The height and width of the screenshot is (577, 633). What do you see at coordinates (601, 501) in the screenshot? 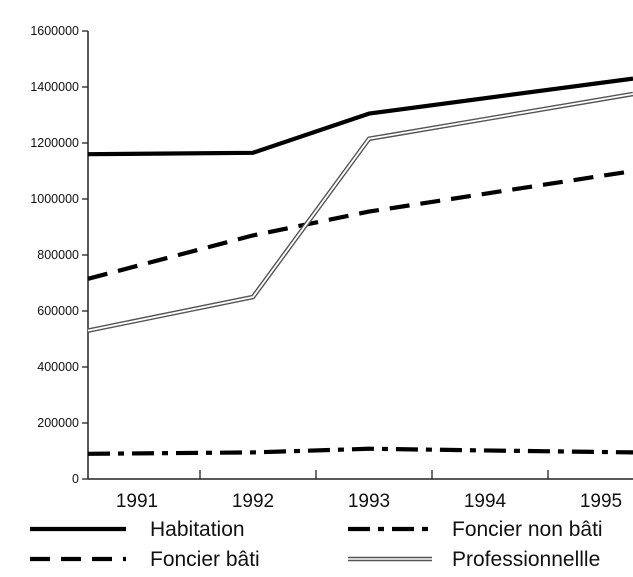
I see `x-tick-label: 1995` at bounding box center [601, 501].